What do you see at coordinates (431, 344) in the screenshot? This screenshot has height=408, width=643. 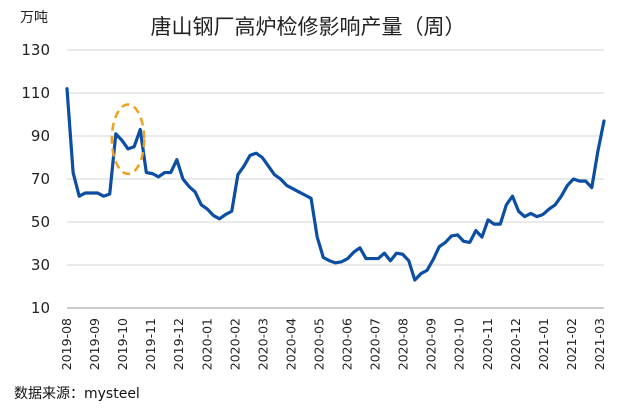 I see `x-tick-label: 2020-09` at bounding box center [431, 344].